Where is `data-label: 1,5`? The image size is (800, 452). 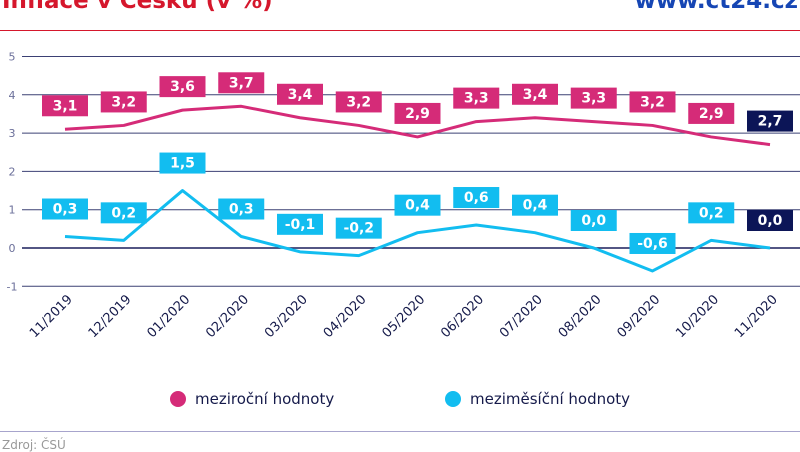
data-label: 1,5 is located at coordinates (182, 164).